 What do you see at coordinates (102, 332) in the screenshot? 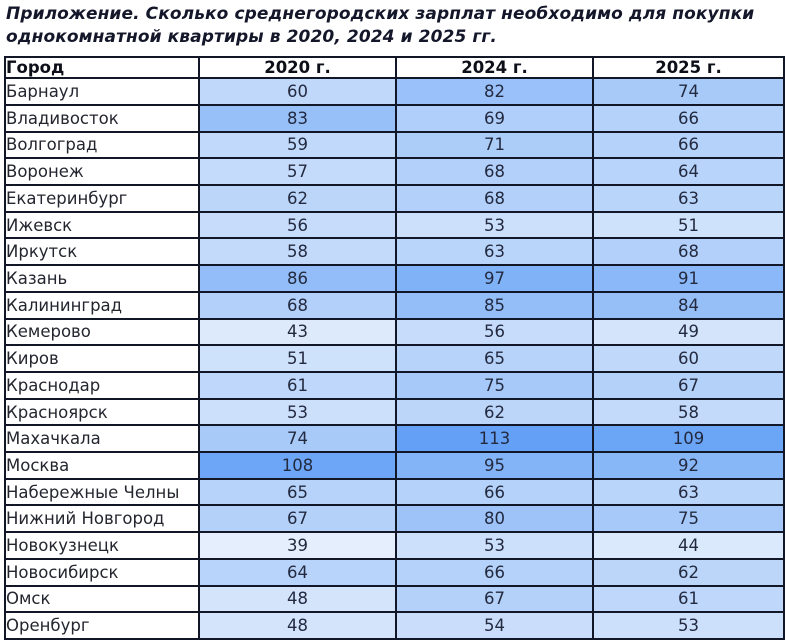
I see `city-name: Кемерово` at bounding box center [102, 332].